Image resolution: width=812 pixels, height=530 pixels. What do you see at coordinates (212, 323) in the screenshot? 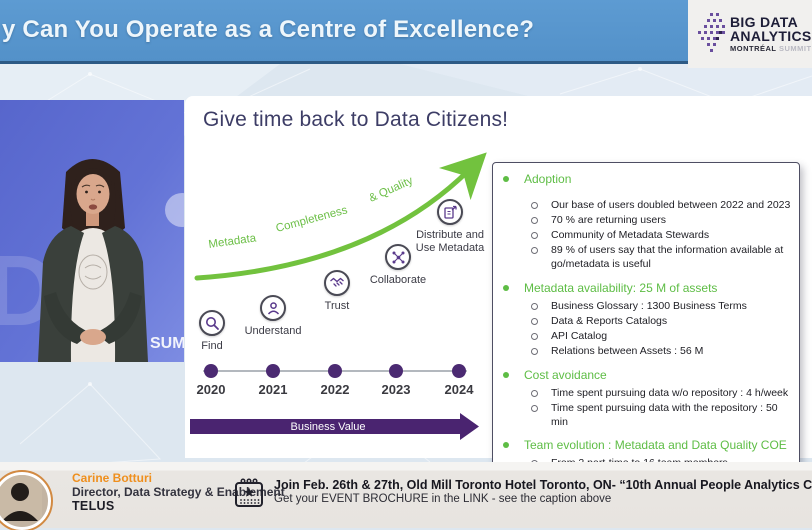
I see `magnifier-icon` at bounding box center [212, 323].